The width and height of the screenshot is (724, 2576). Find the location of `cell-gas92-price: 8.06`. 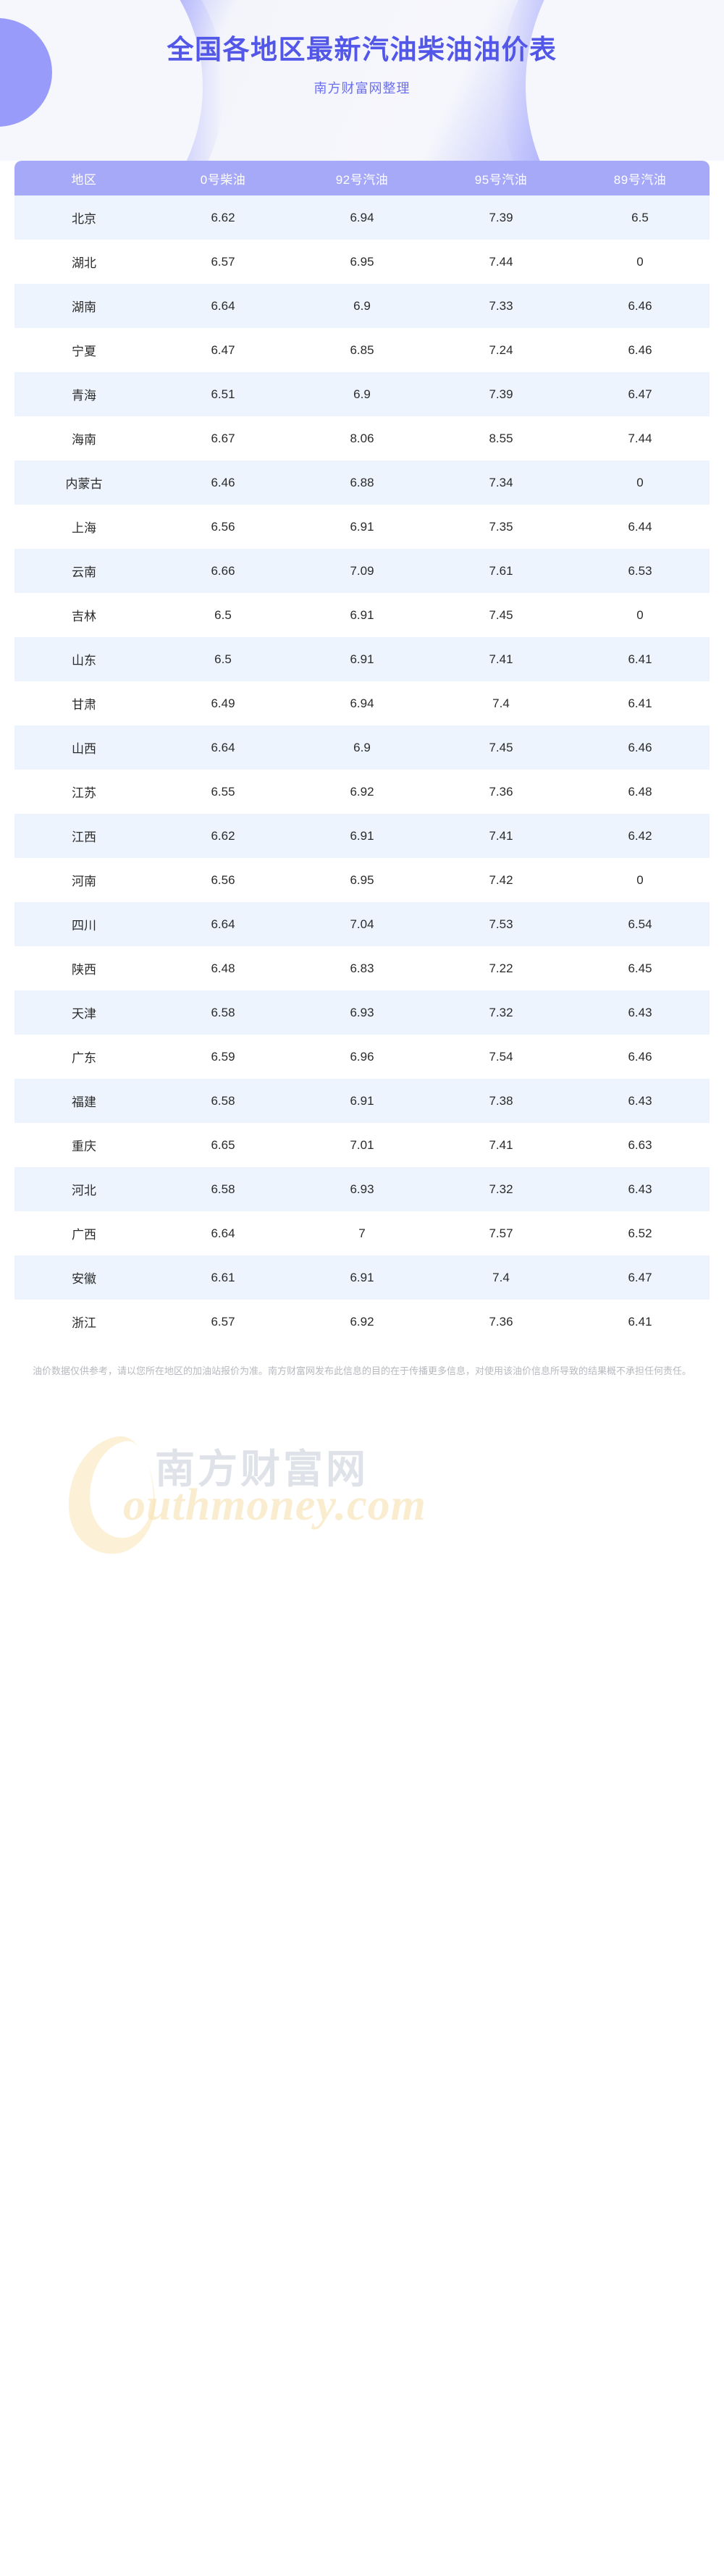

cell-gas92-price: 8.06 is located at coordinates (362, 438).